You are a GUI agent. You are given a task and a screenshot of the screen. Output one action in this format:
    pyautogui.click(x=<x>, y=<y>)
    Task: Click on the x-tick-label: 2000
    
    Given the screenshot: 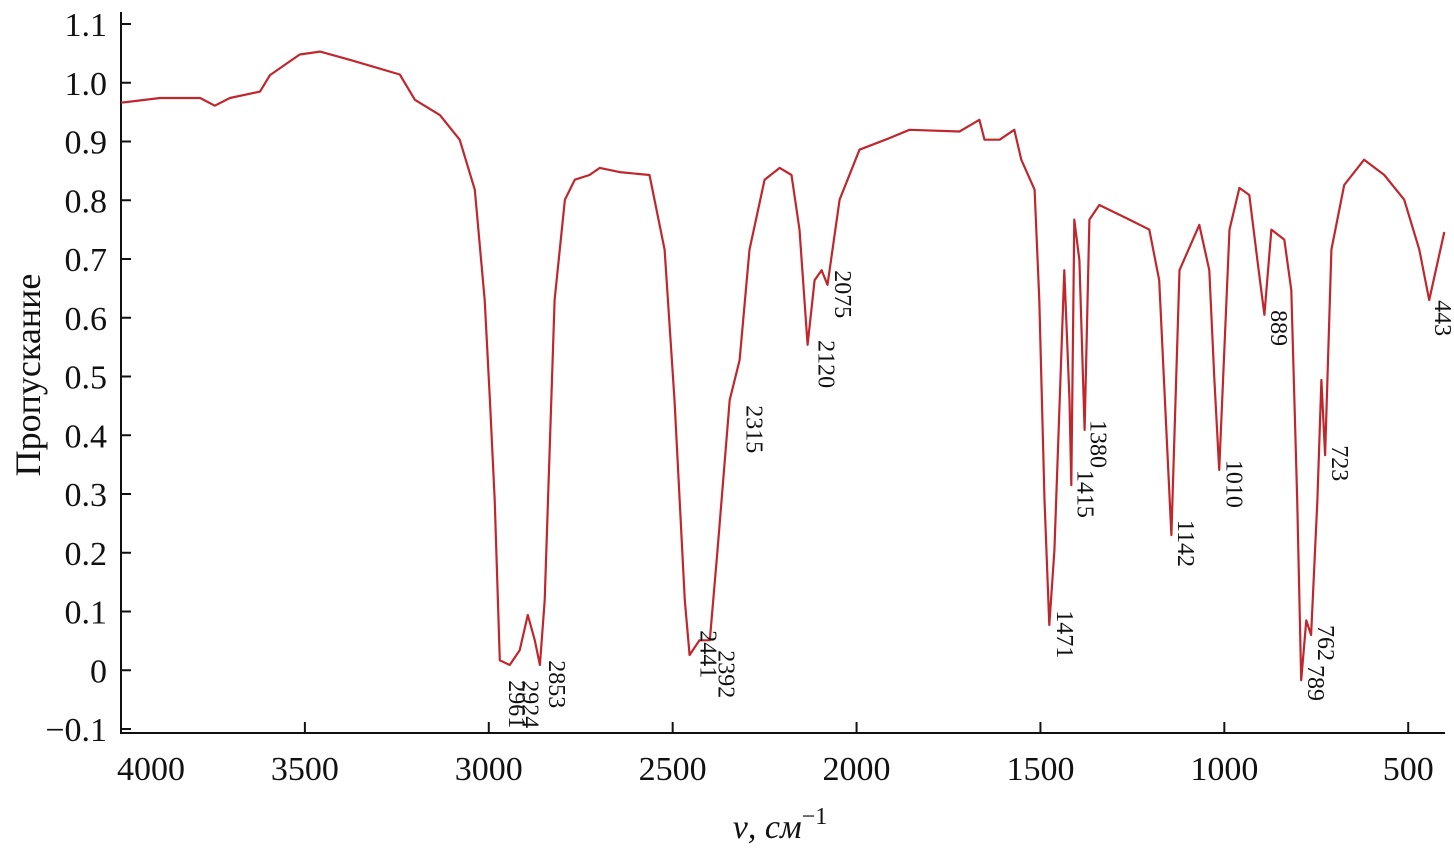 What is the action you would take?
    pyautogui.click(x=857, y=769)
    